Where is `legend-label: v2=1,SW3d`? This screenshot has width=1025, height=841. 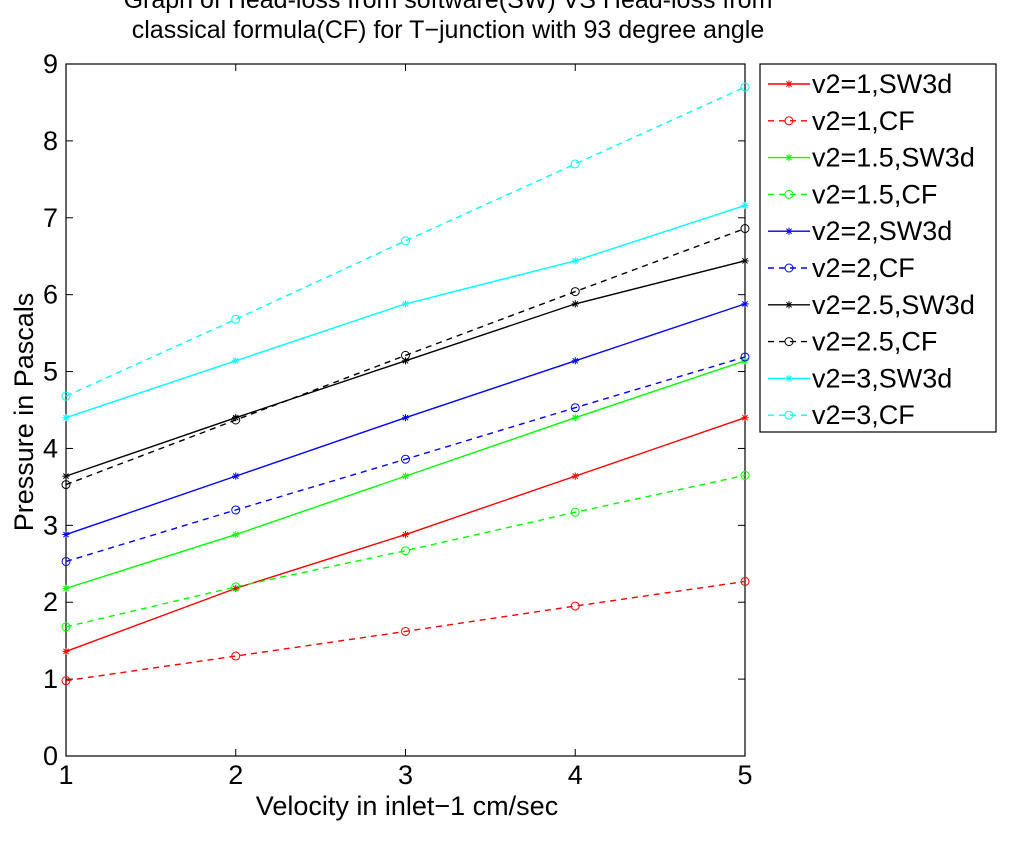
legend-label: v2=1,SW3d is located at coordinates (882, 84).